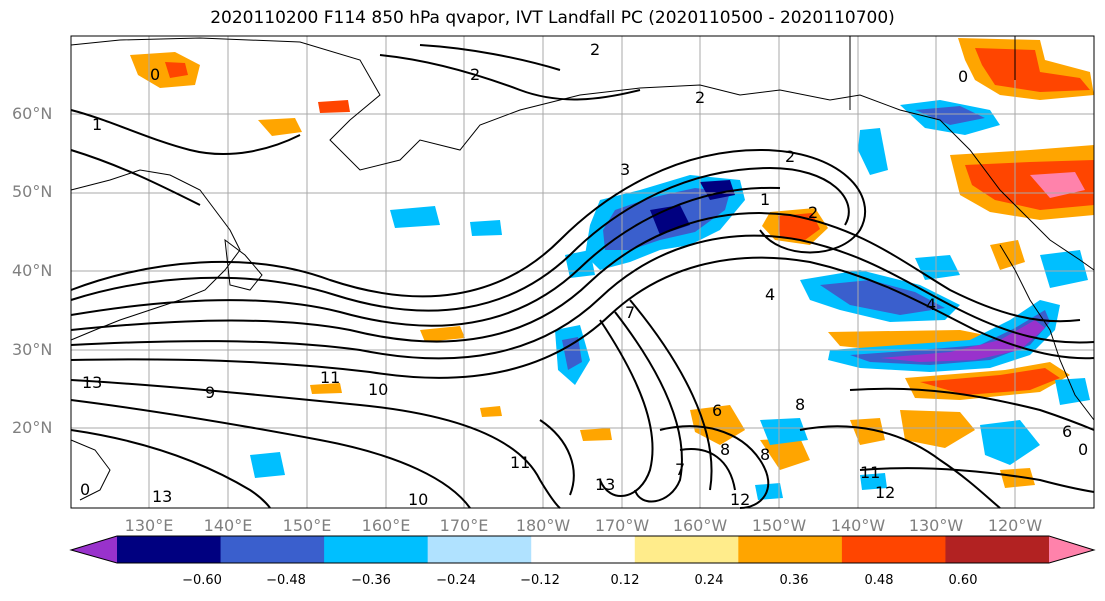  I want to click on contour-label: 3, so click(625, 169).